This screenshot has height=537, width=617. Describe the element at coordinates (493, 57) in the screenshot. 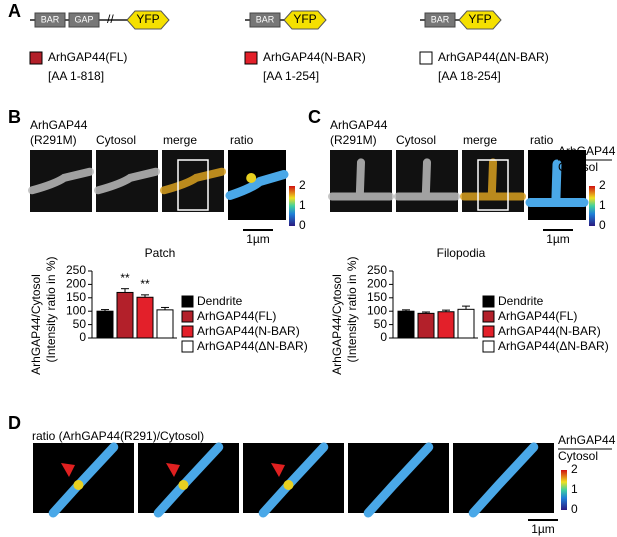

I see `construct-name: ArhGAP44(ΔN-BAR)` at that location.